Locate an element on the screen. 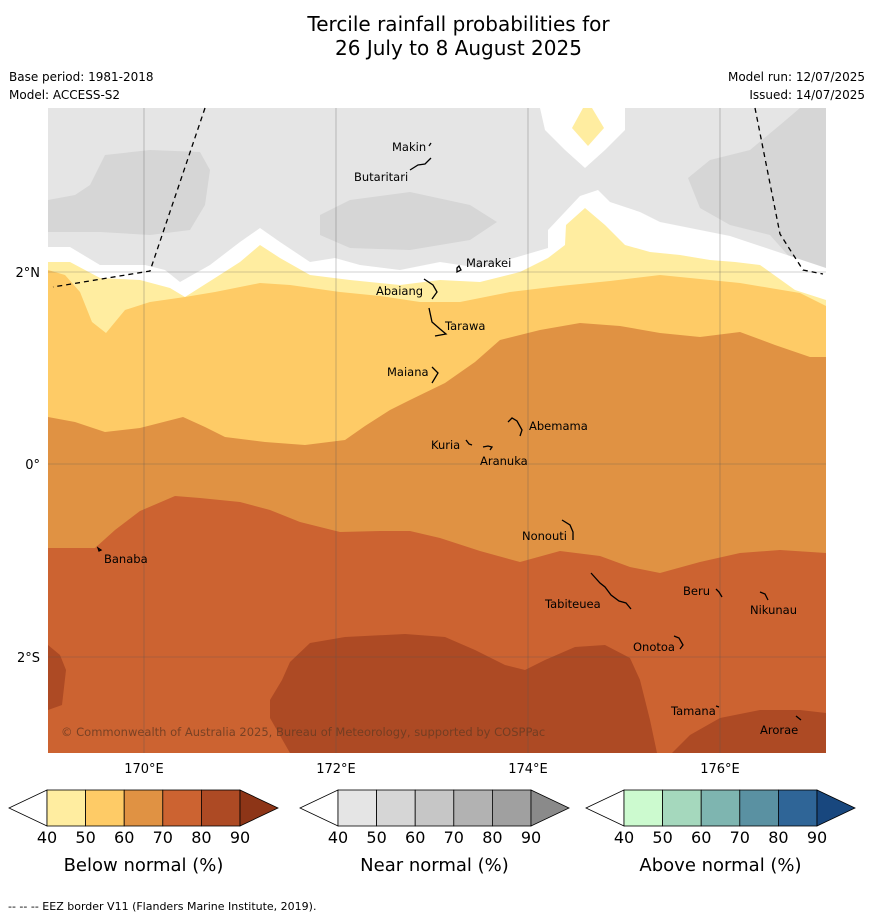 Image resolution: width=873 pixels, height=919 pixels. label-tamana: Tamana is located at coordinates (693, 711).